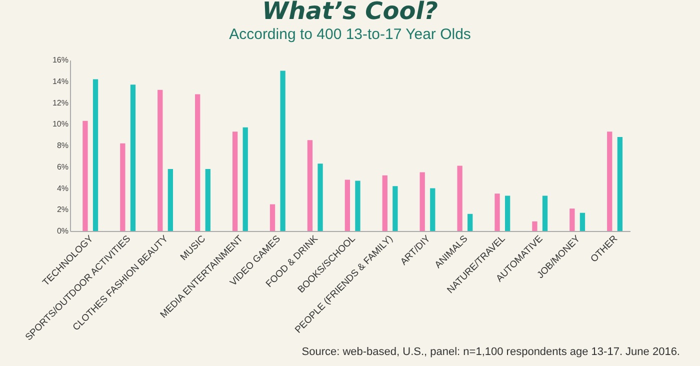  What do you see at coordinates (60, 124) in the screenshot?
I see `y-tick-label: 10%` at bounding box center [60, 124].